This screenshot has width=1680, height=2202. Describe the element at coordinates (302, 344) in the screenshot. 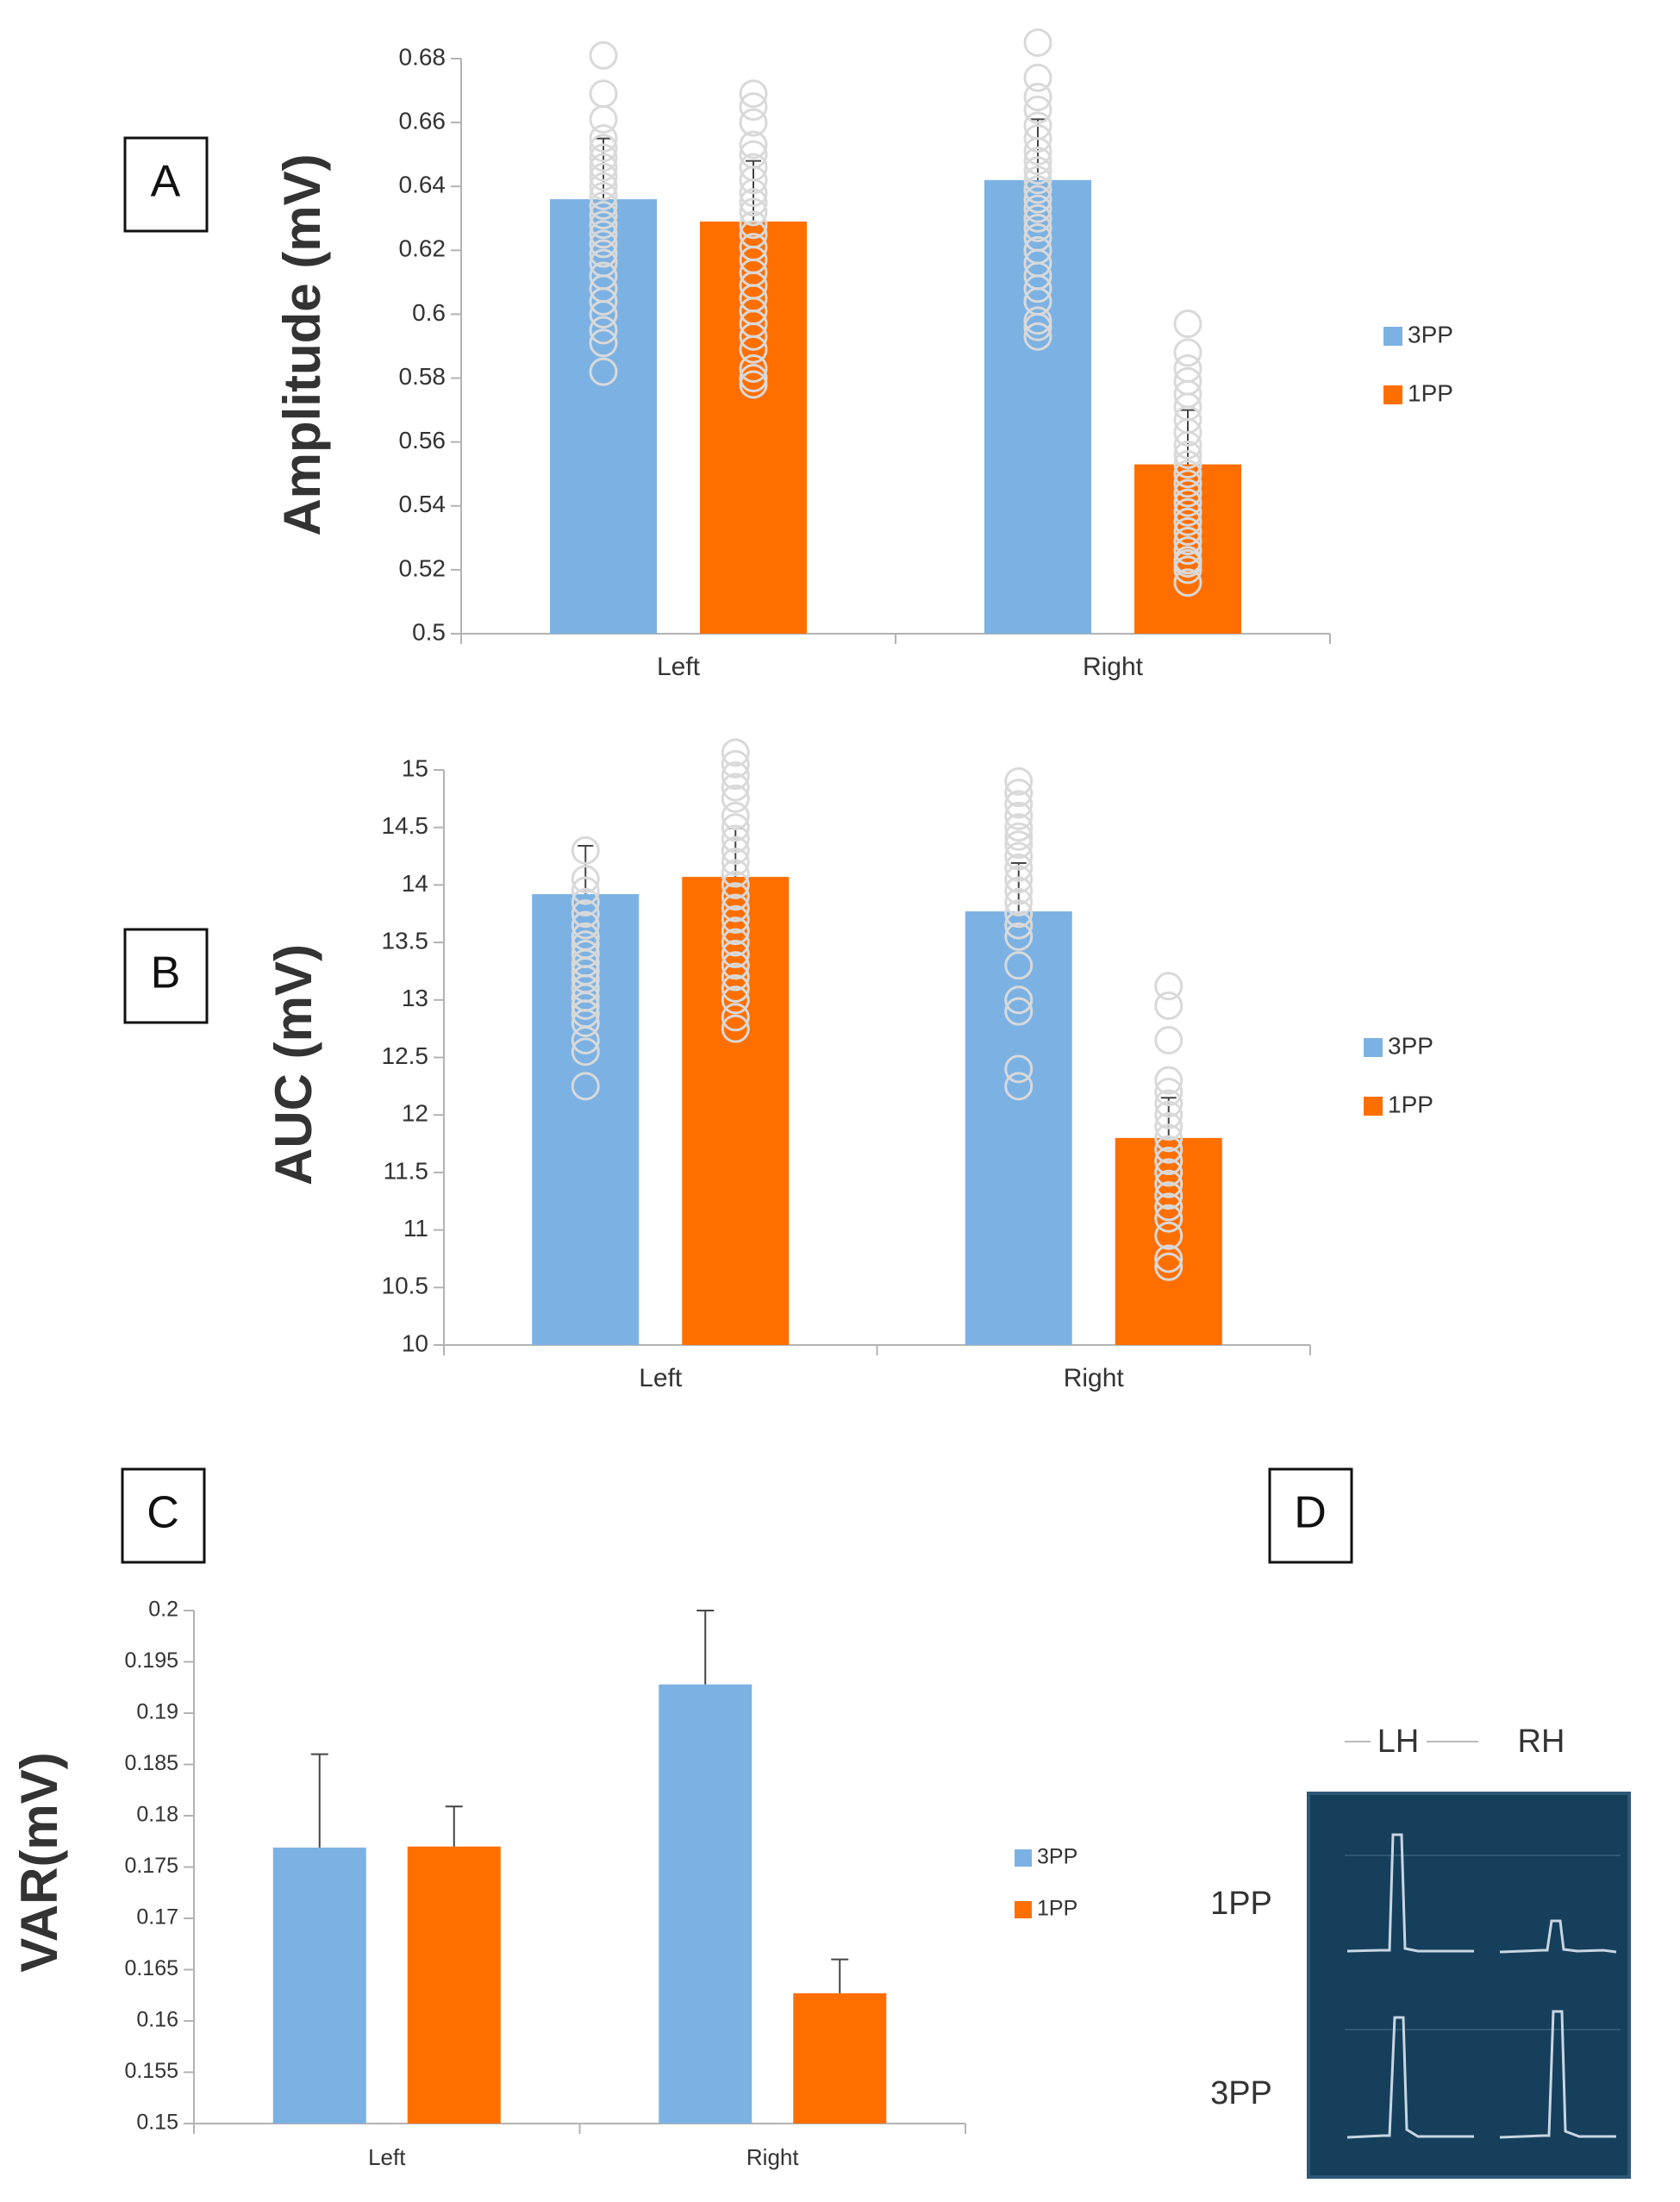

I see `y-axis-title: Amplitude (mV)` at that location.